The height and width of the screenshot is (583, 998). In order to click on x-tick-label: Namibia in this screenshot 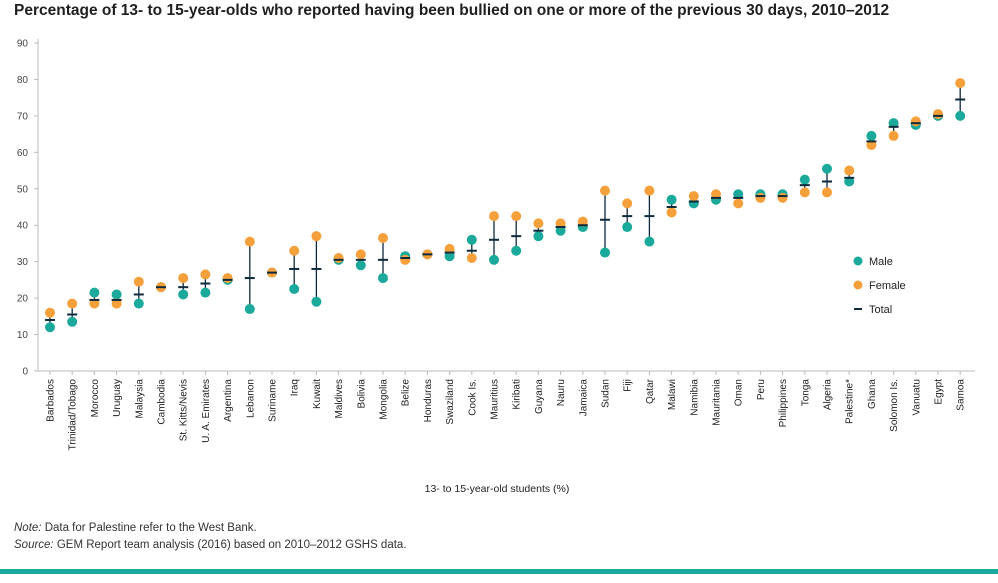, I will do `click(694, 397)`.